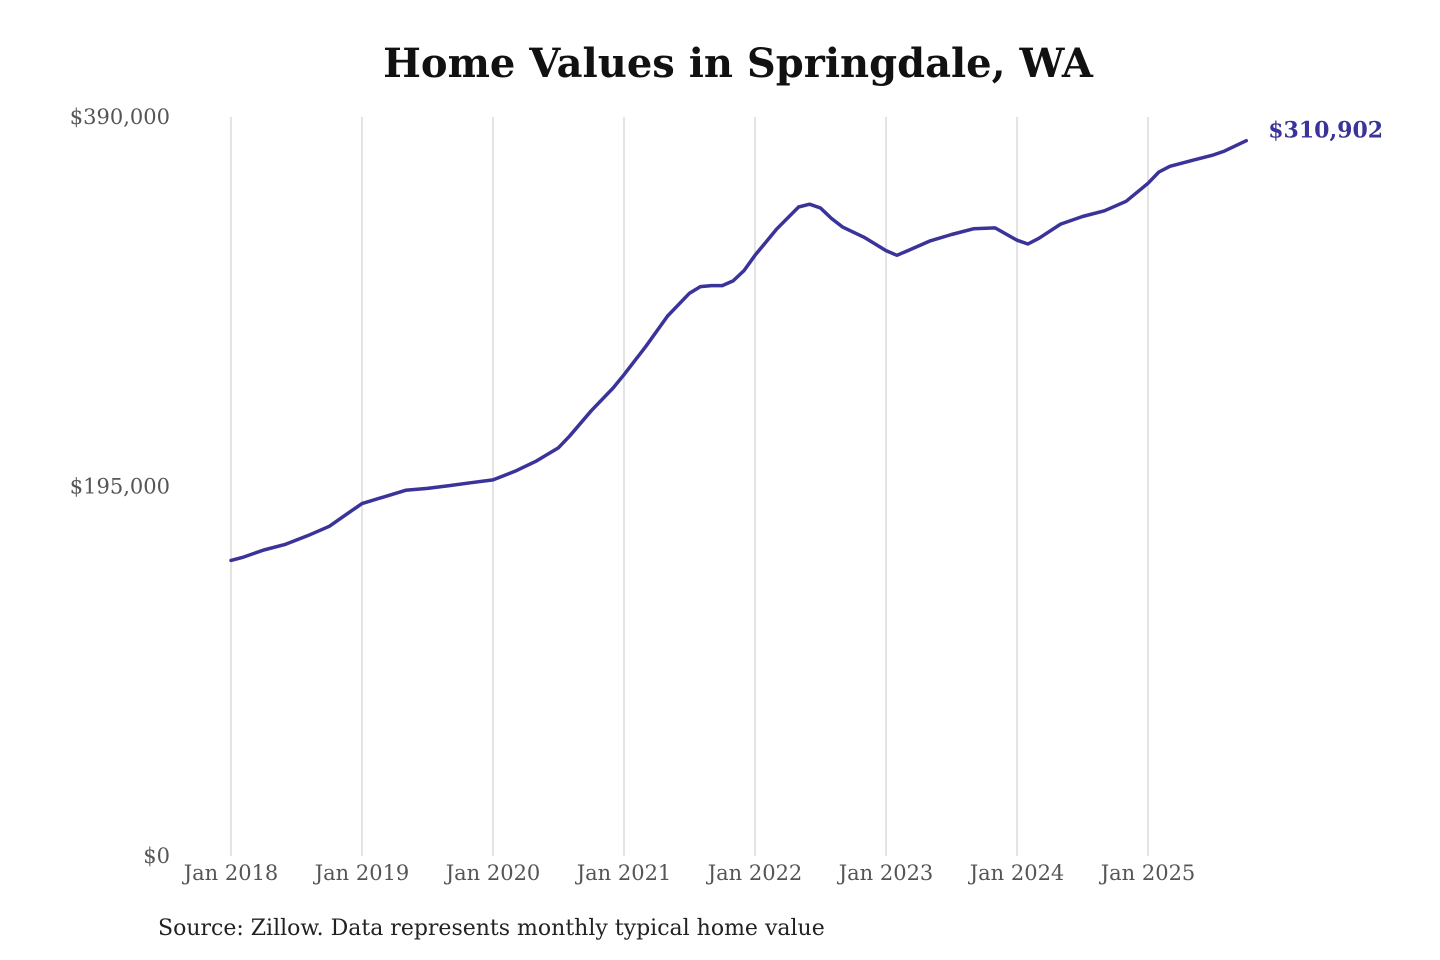 This screenshot has height=960, width=1440. I want to click on end-value-label: $310,902, so click(1325, 131).